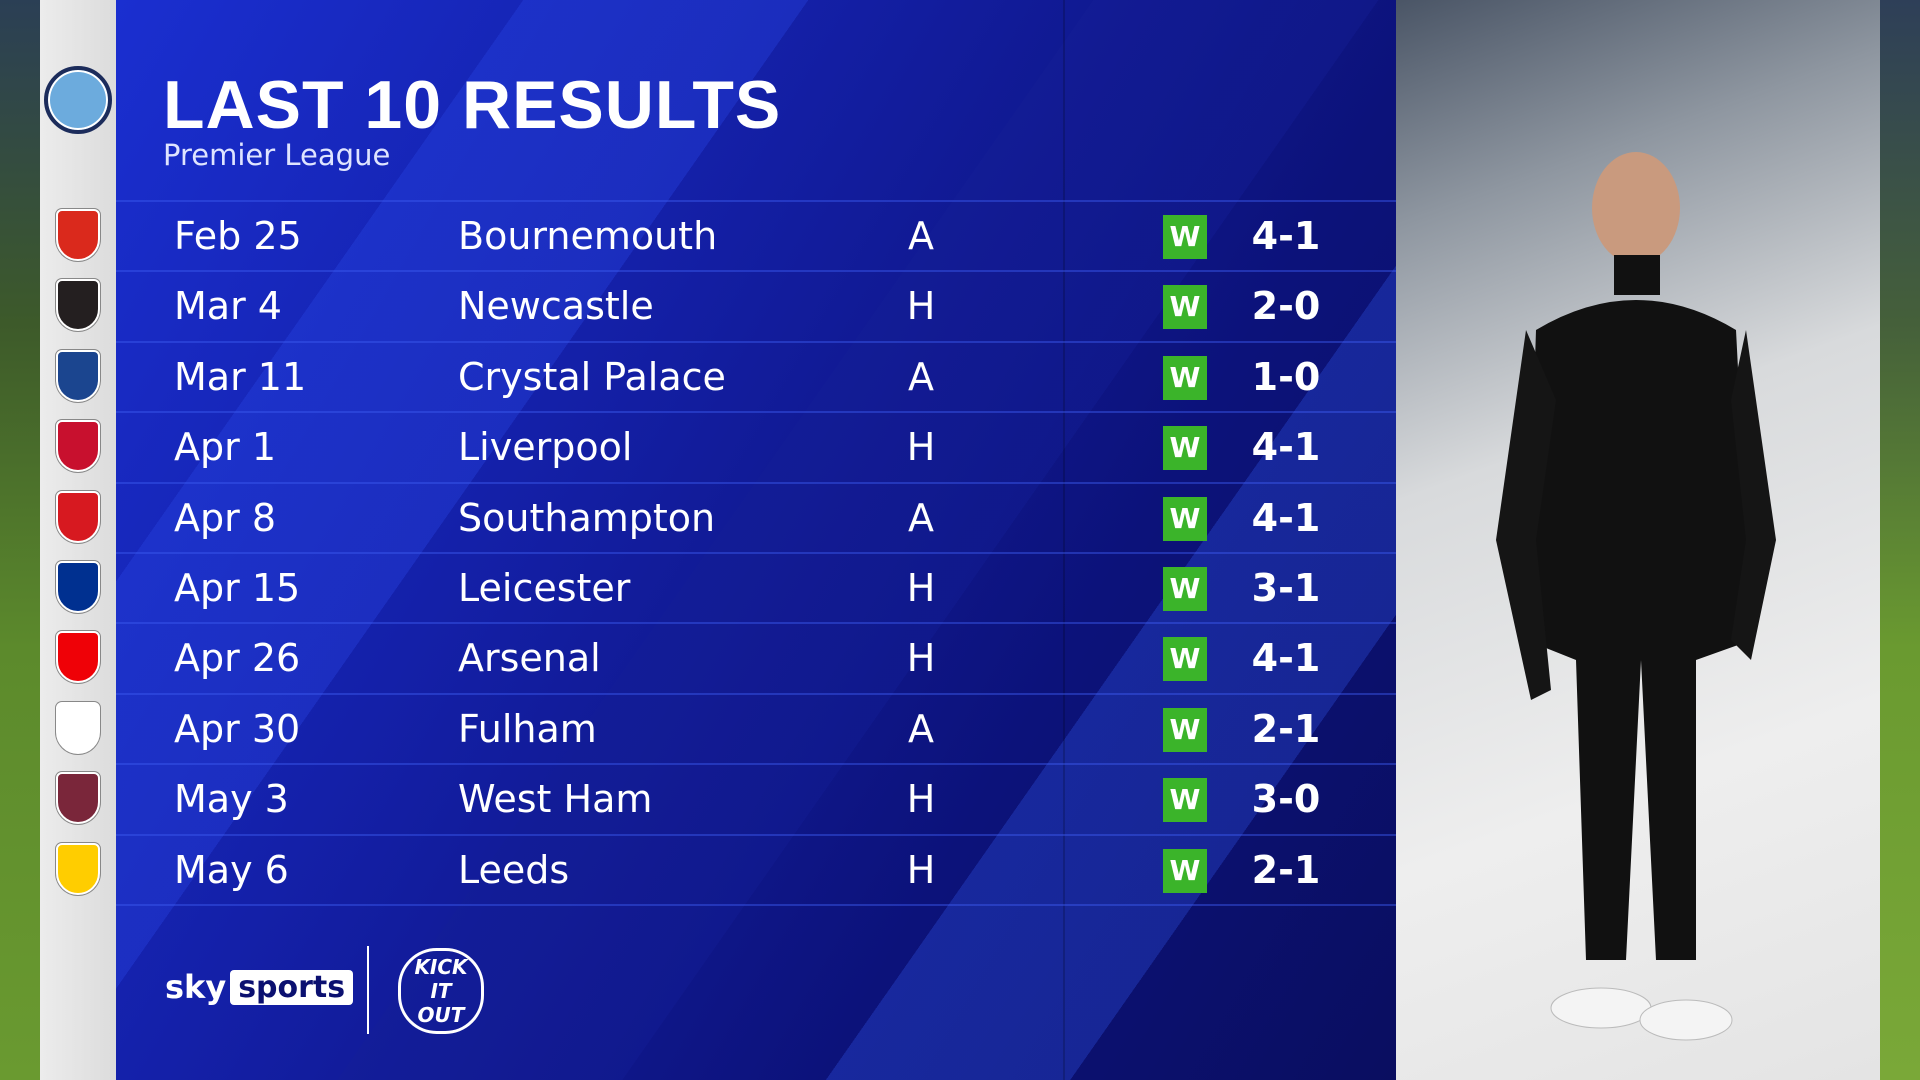  Describe the element at coordinates (555, 799) in the screenshot. I see `opponent-name: West Ham` at that location.